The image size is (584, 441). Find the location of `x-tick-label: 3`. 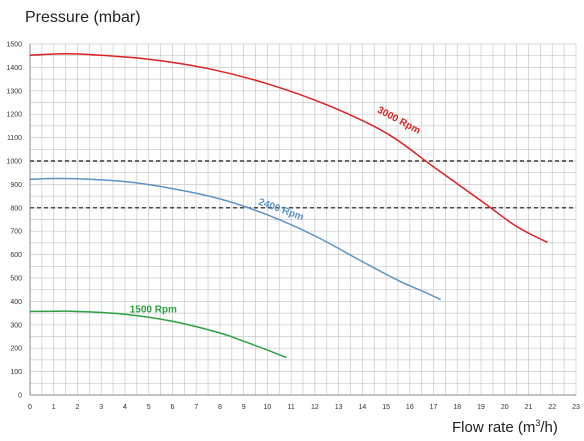

x-tick-label: 3 is located at coordinates (101, 407).